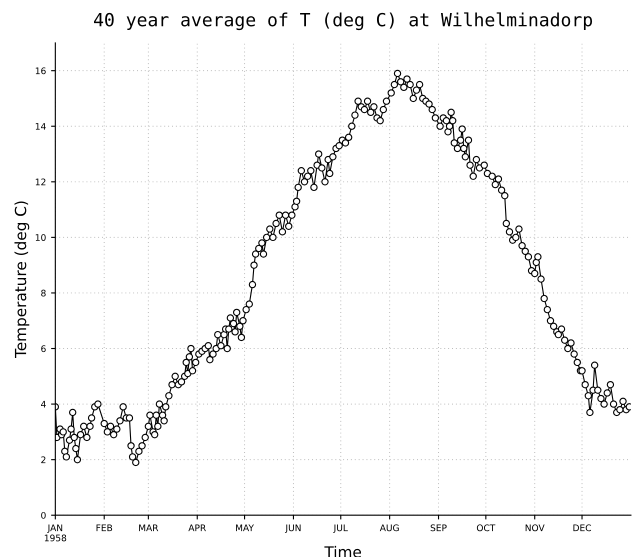  I want to click on x-tick-label: DEC, so click(582, 528).